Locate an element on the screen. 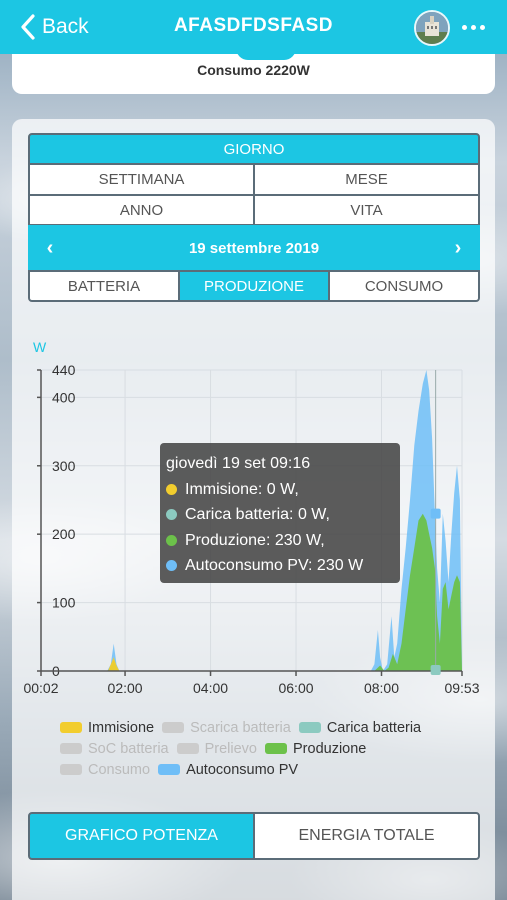  legend-autoconsumo-pv: Autoconsumo PV is located at coordinates (228, 770).